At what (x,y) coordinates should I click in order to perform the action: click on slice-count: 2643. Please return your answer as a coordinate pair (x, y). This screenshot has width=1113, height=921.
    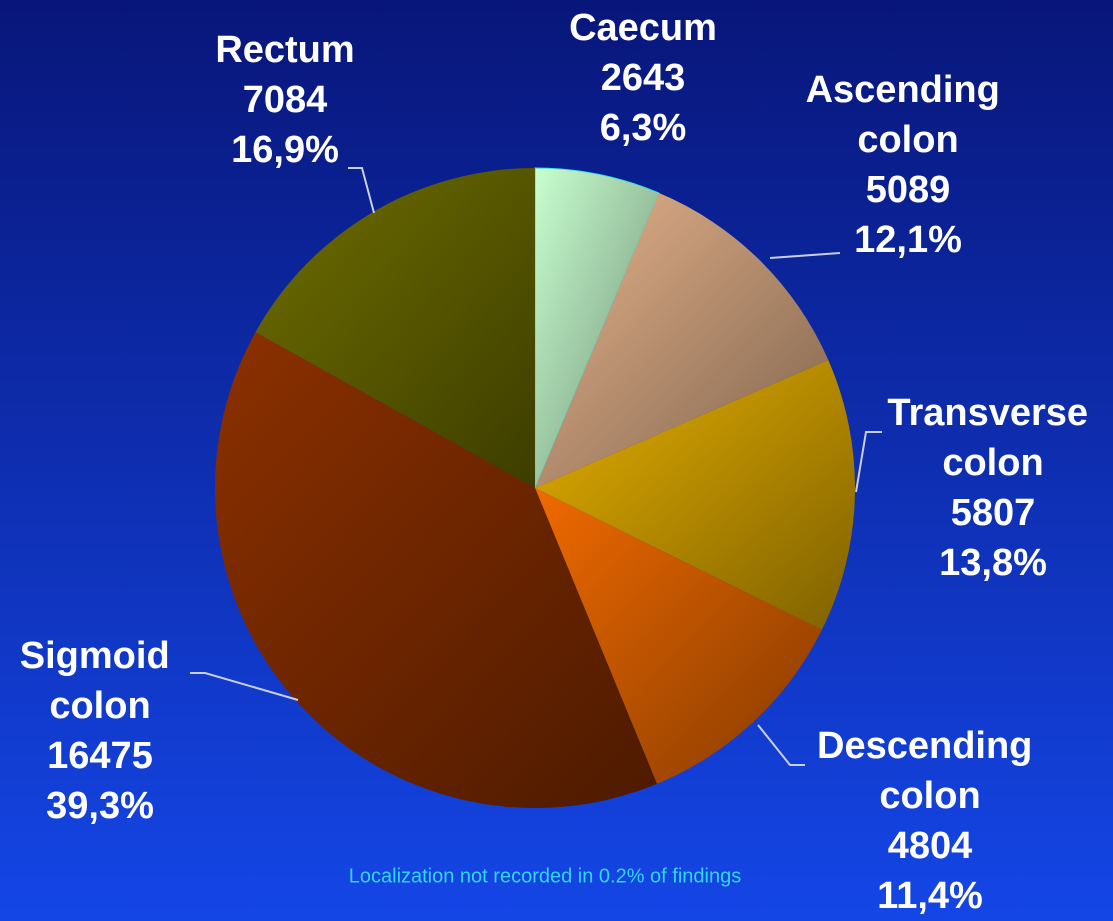
    Looking at the image, I should click on (643, 78).